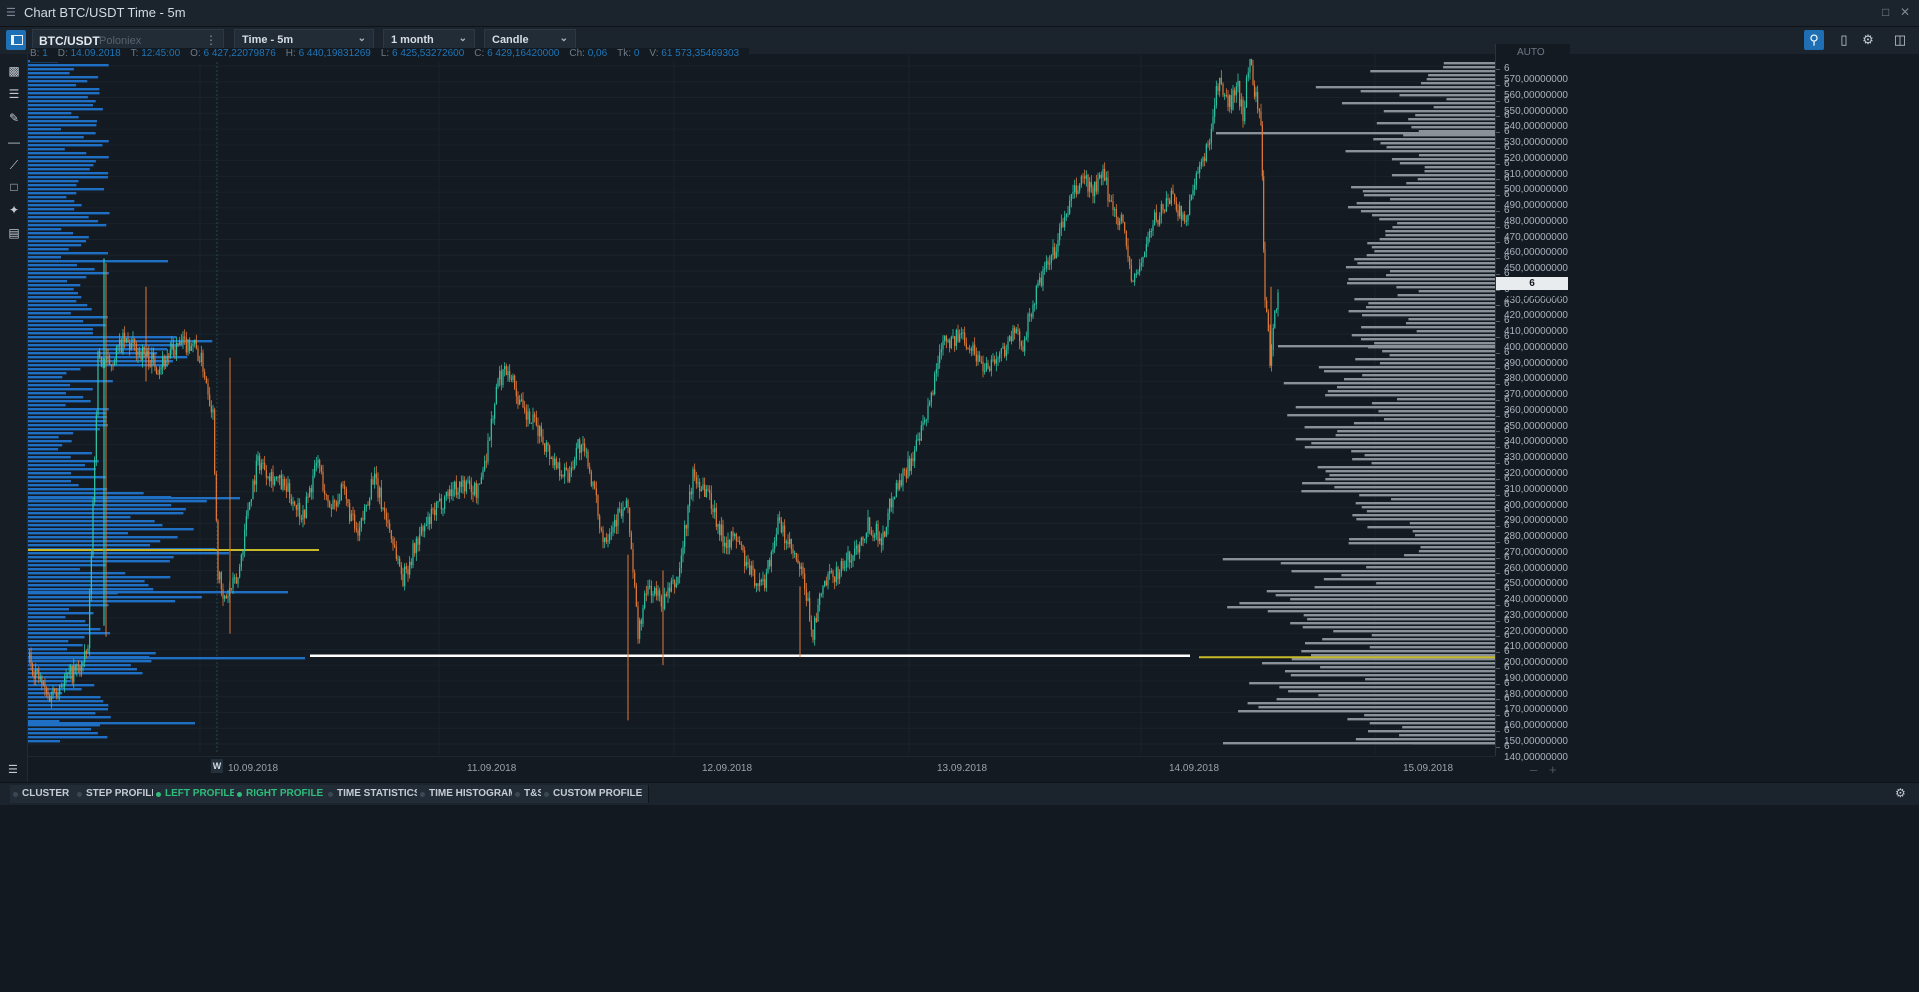 This screenshot has height=992, width=1919. I want to click on layers-icon: ☰, so click(14, 94).